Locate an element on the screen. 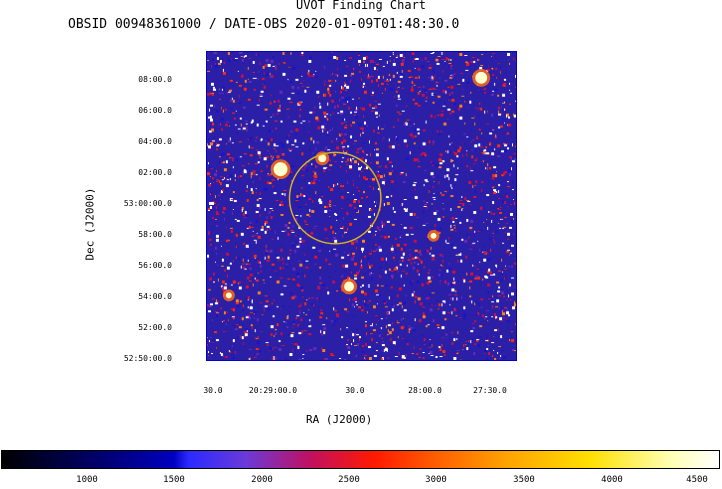  dec-tick-label: 06:00.0 is located at coordinates (155, 110).